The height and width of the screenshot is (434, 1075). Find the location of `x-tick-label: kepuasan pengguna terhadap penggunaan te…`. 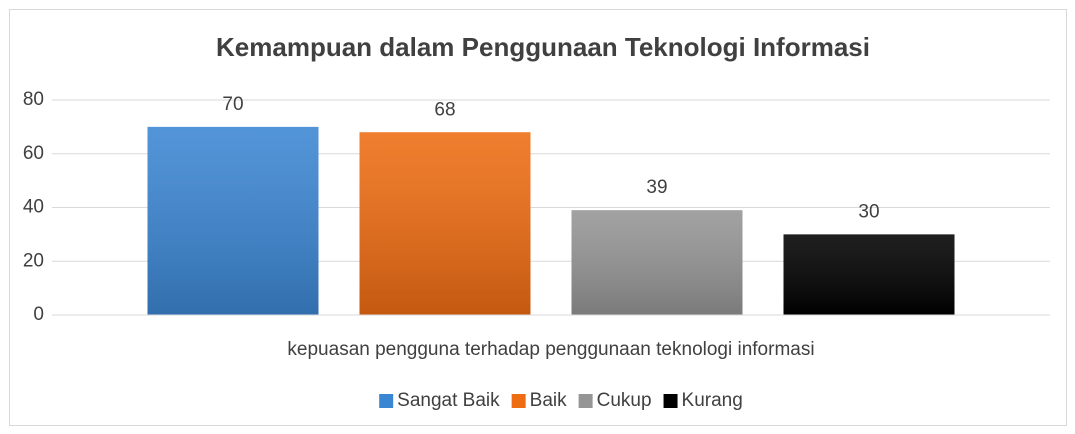

x-tick-label: kepuasan pengguna terhadap penggunaan te… is located at coordinates (550, 349).